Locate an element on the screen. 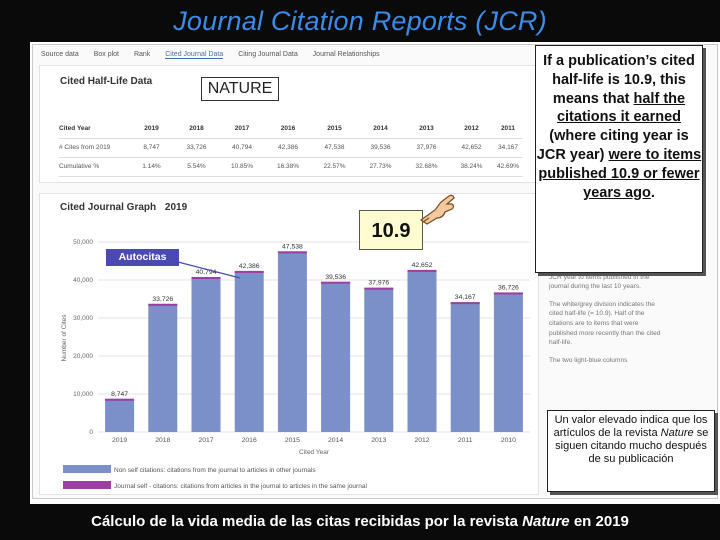 The width and height of the screenshot is (720, 540). callout-journal-name: Nature is located at coordinates (677, 433).